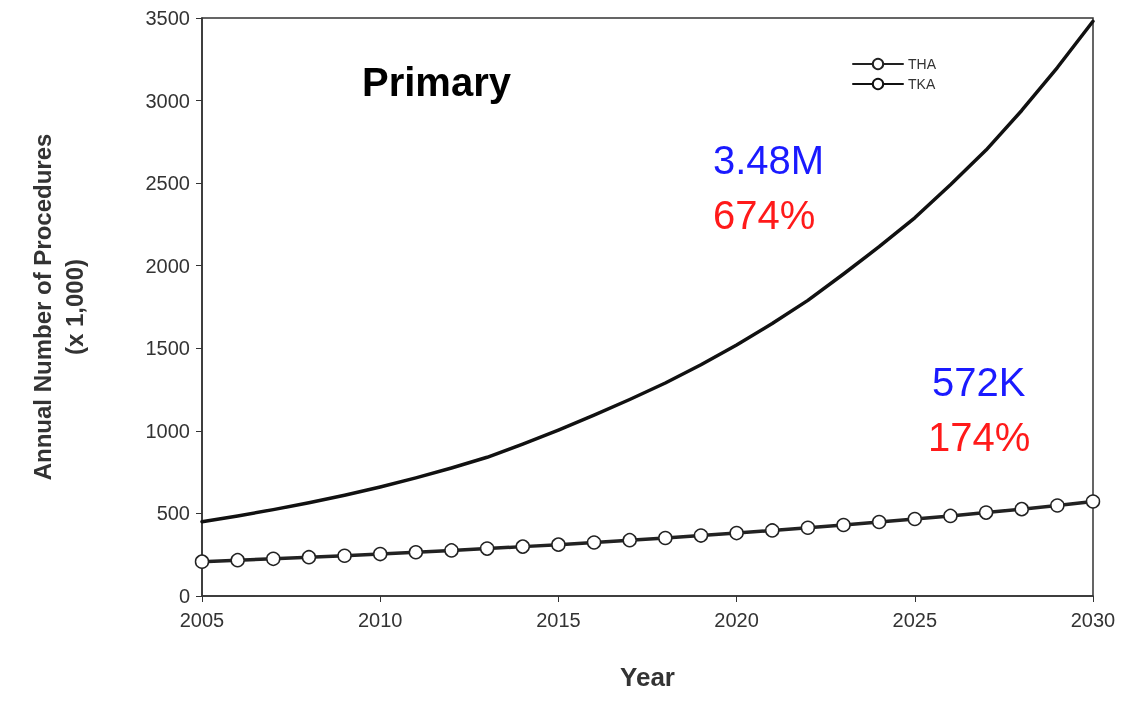 The width and height of the screenshot is (1131, 720). I want to click on x-tick-label: 2025, so click(915, 620).